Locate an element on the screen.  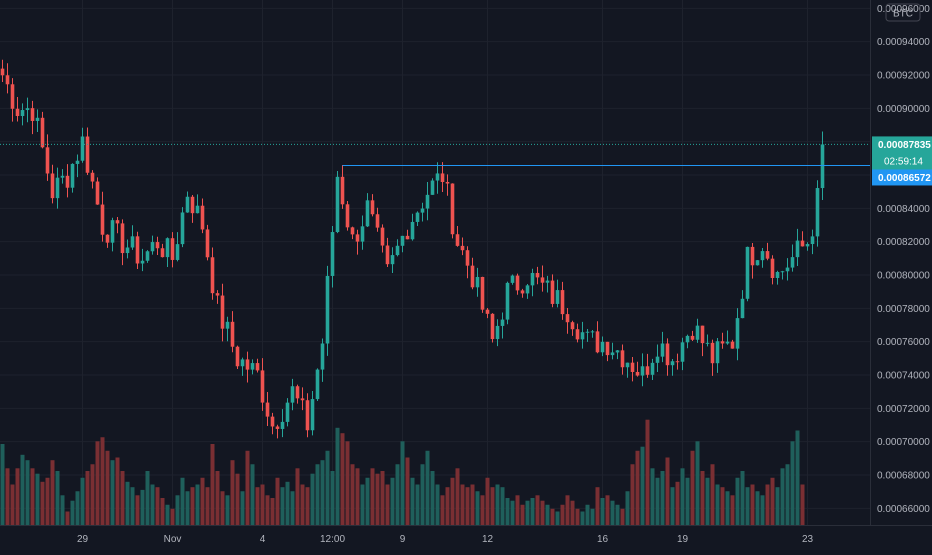
time-tick-label: 16 is located at coordinates (603, 539).